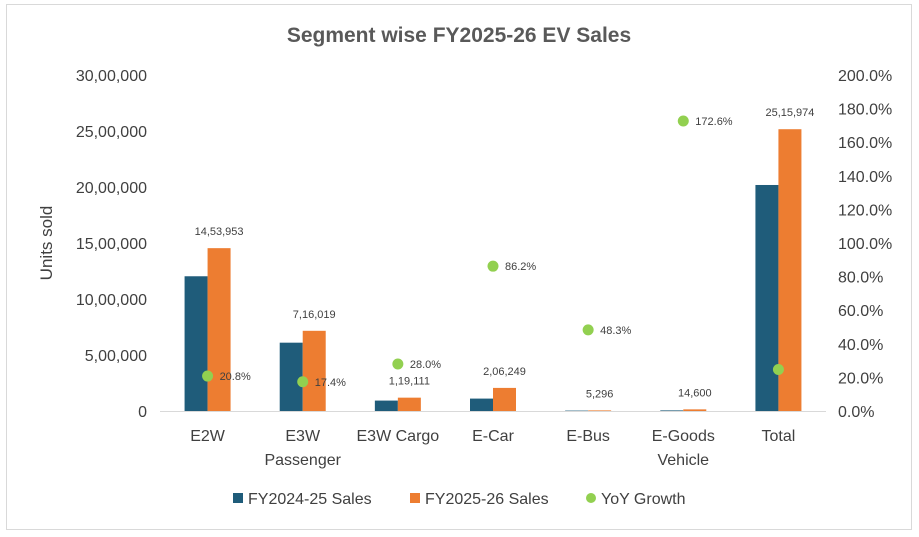 Image resolution: width=919 pixels, height=537 pixels. Describe the element at coordinates (493, 436) in the screenshot. I see `x-category-label: E-Car` at that location.